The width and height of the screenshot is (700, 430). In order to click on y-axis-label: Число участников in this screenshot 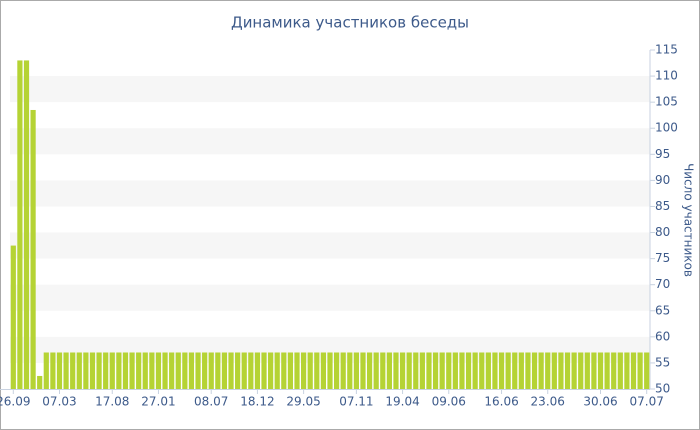, I will do `click(689, 220)`.